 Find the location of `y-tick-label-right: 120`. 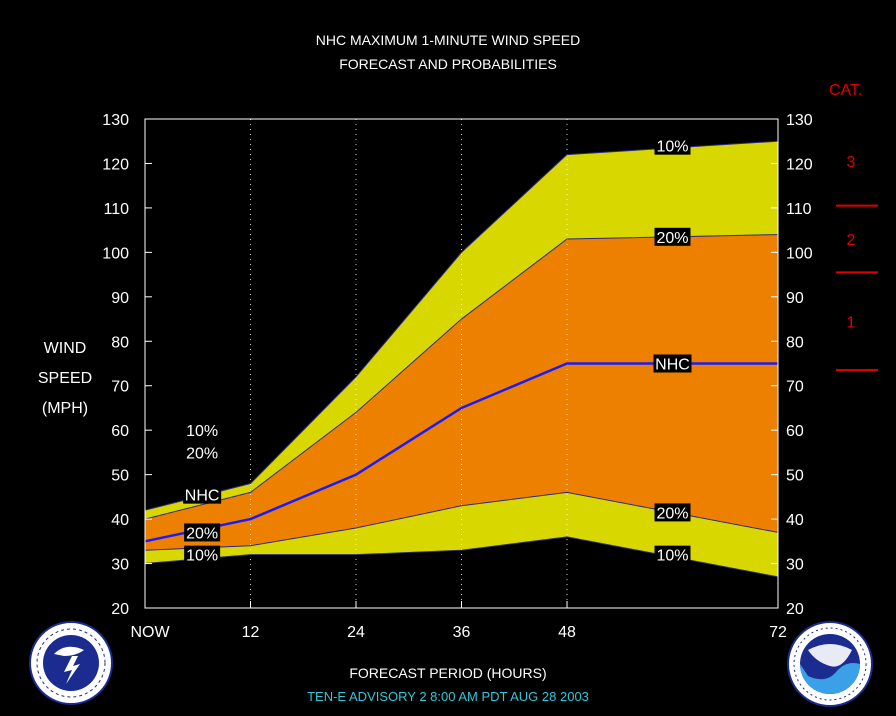

y-tick-label-right: 120 is located at coordinates (799, 164).